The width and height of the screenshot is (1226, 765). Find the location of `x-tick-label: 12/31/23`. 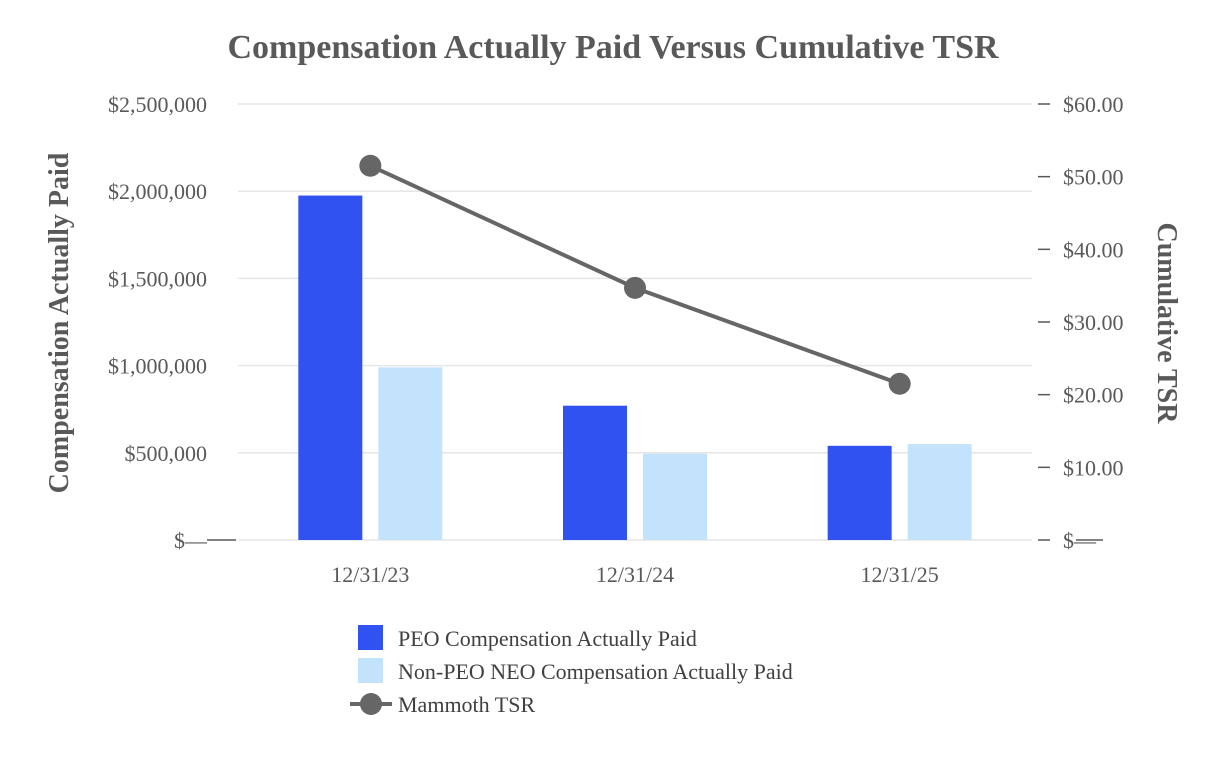

x-tick-label: 12/31/23 is located at coordinates (370, 574).